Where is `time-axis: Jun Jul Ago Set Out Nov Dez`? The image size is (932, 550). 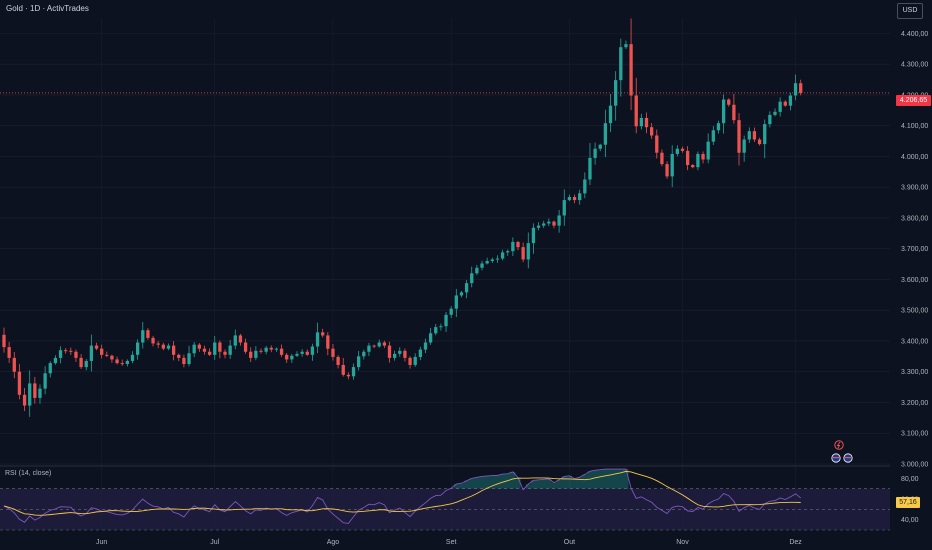 time-axis: Jun Jul Ago Set Out Nov Dez is located at coordinates (449, 542).